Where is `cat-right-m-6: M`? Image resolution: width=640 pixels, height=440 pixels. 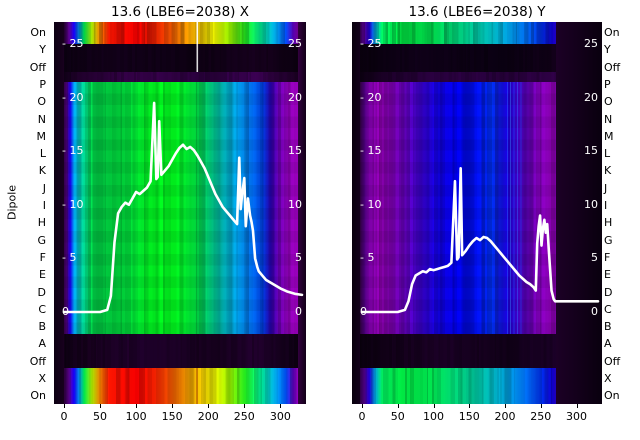 cat-right-m-6: M is located at coordinates (609, 136).